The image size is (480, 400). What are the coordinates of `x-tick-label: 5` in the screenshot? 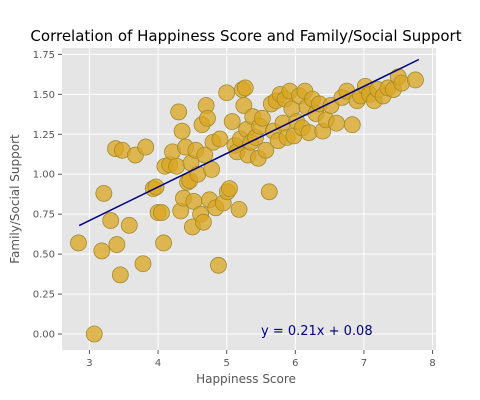 It's located at (227, 363).